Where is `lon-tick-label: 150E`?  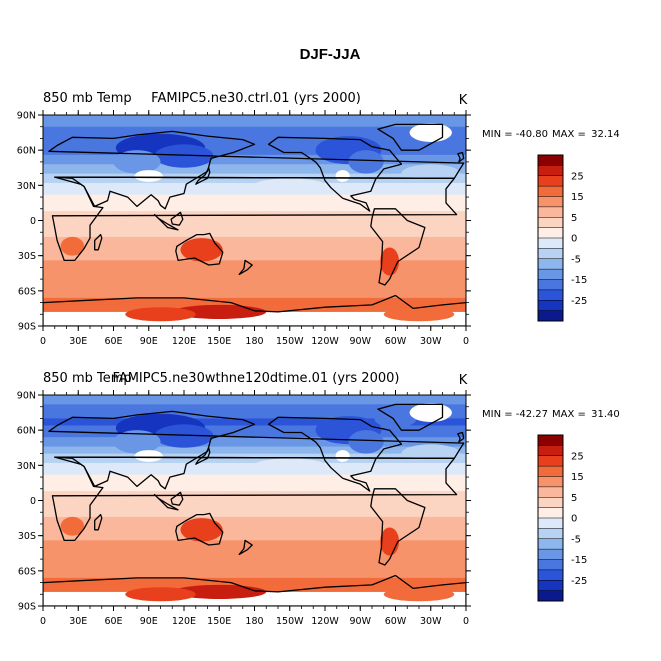
lon-tick-label: 150E is located at coordinates (219, 341).